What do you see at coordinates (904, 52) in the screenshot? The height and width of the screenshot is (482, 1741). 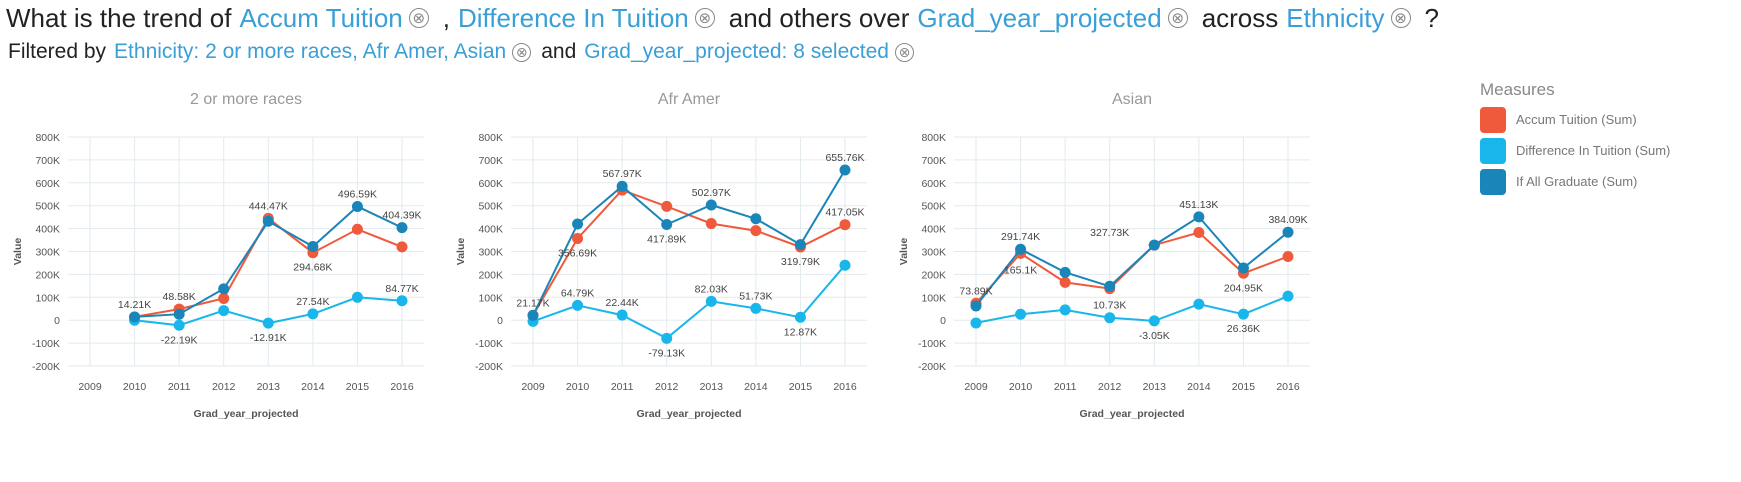 I see `remove-grad-year-filter-icon: ⊗` at bounding box center [904, 52].